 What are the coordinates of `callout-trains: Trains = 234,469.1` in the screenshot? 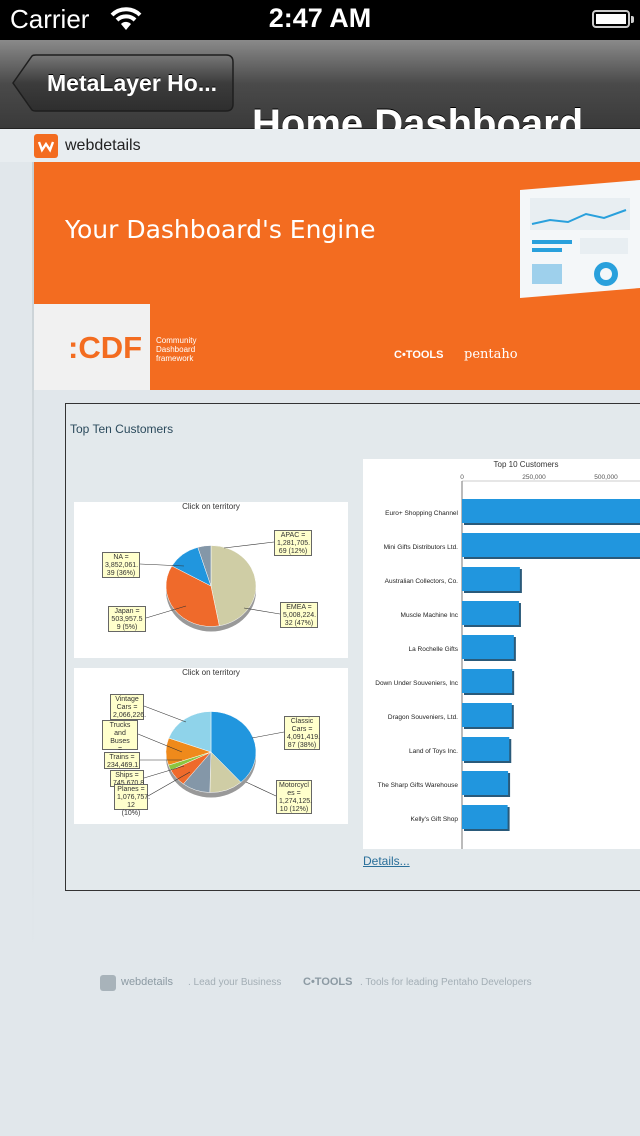 It's located at (122, 760).